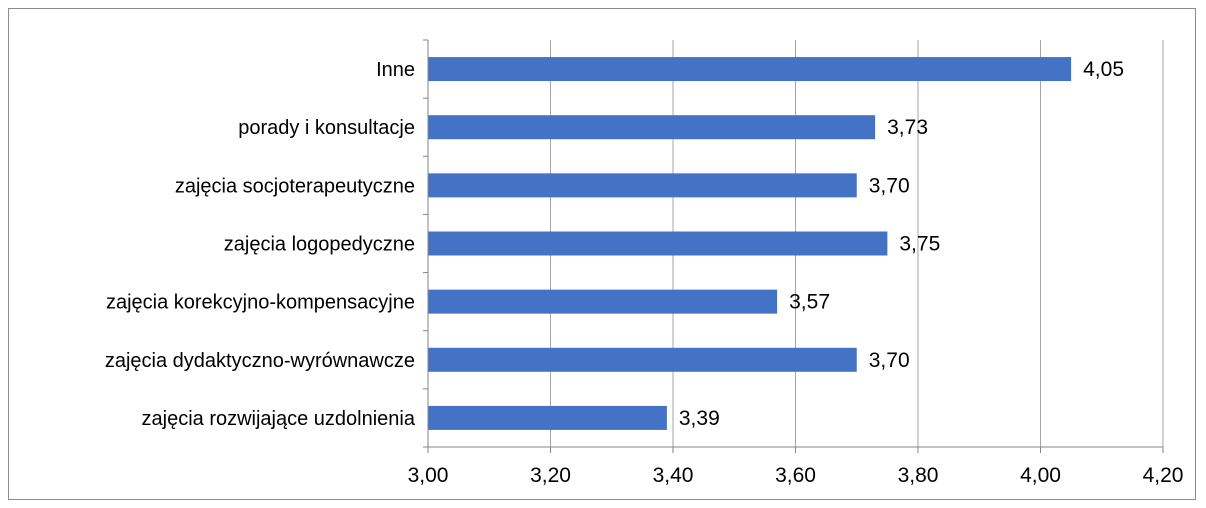 This screenshot has height=508, width=1206. I want to click on data-label: 3,73, so click(907, 127).